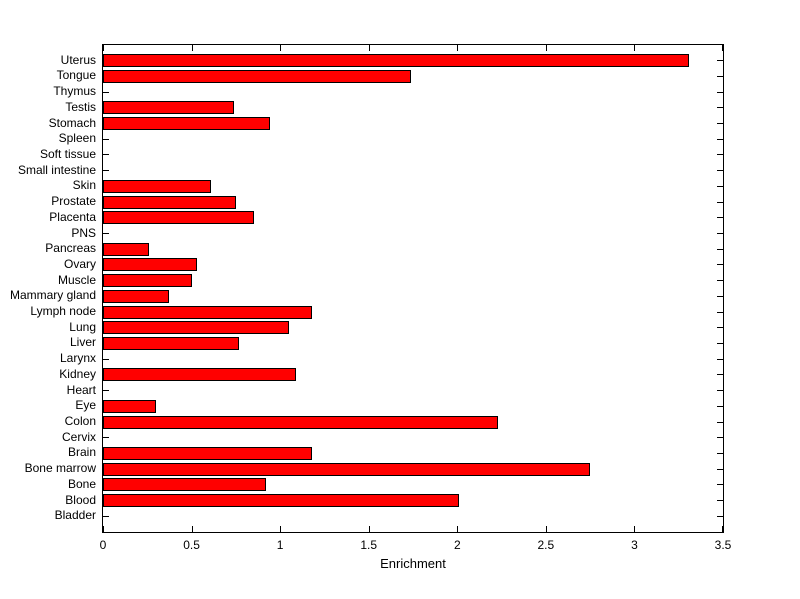 The image size is (800, 599). What do you see at coordinates (280, 545) in the screenshot?
I see `x-tick-label-1: 1` at bounding box center [280, 545].